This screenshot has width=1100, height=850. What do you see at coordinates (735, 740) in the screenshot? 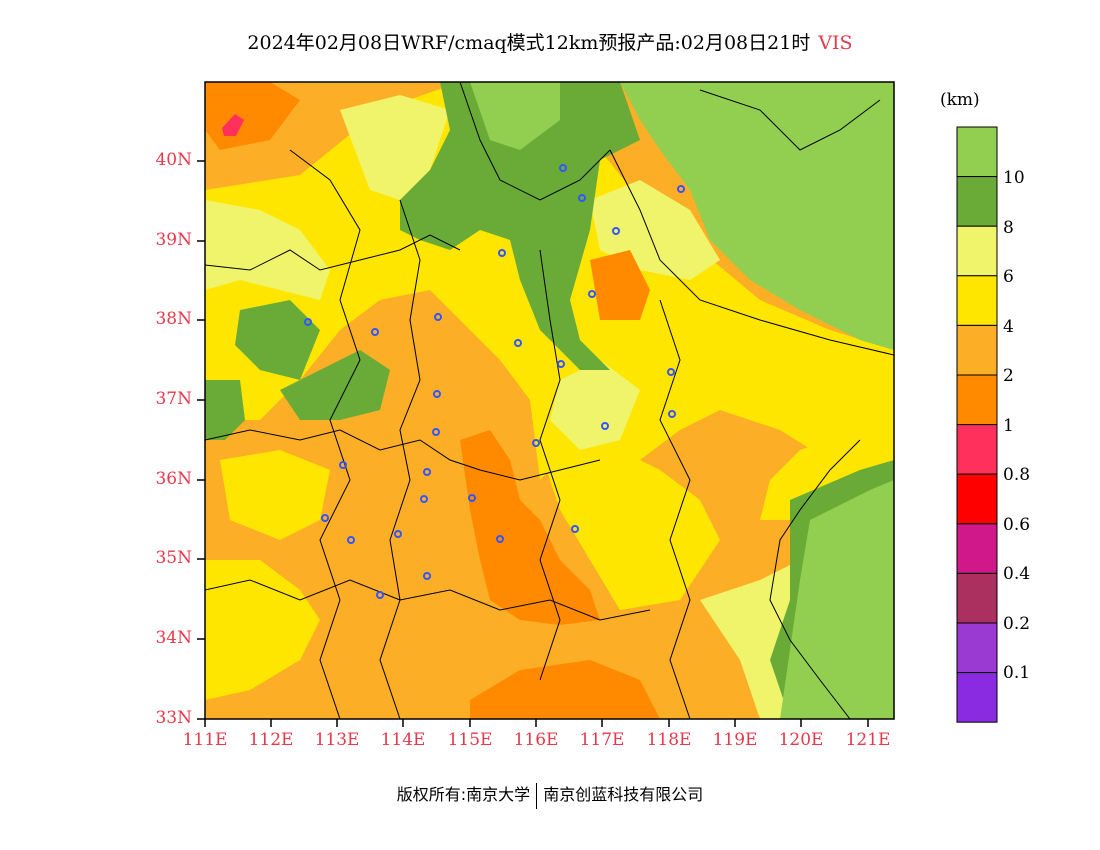
I see `lon-label: 119E` at bounding box center [735, 740].